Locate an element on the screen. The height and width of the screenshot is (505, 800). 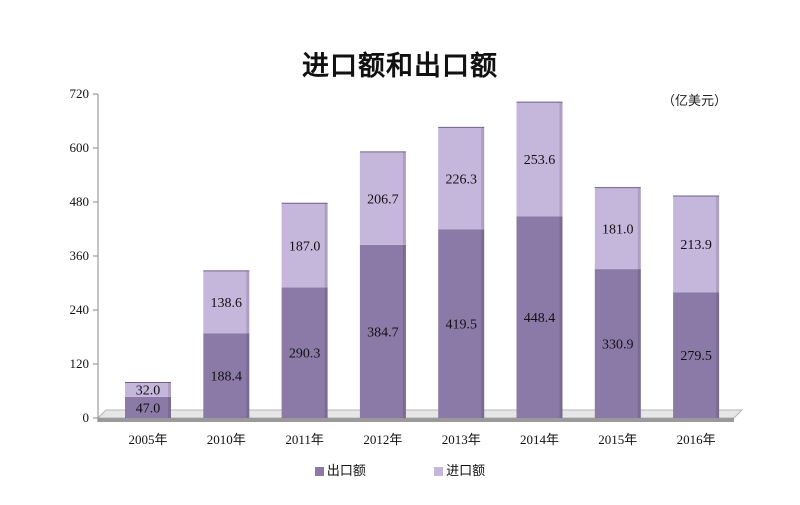
chart-title: 进口额和出口额 is located at coordinates (400, 66).